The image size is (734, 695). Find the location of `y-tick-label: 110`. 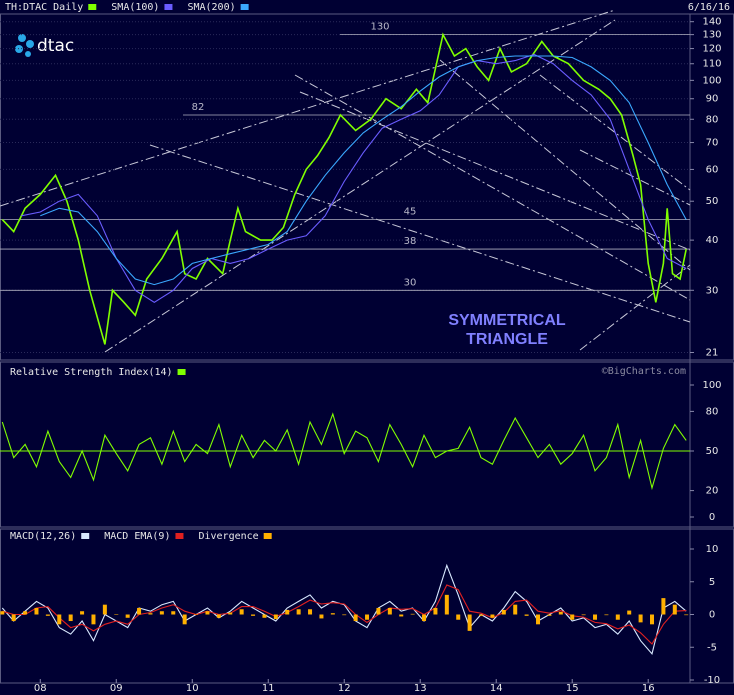

y-tick-label: 110 is located at coordinates (711, 64).